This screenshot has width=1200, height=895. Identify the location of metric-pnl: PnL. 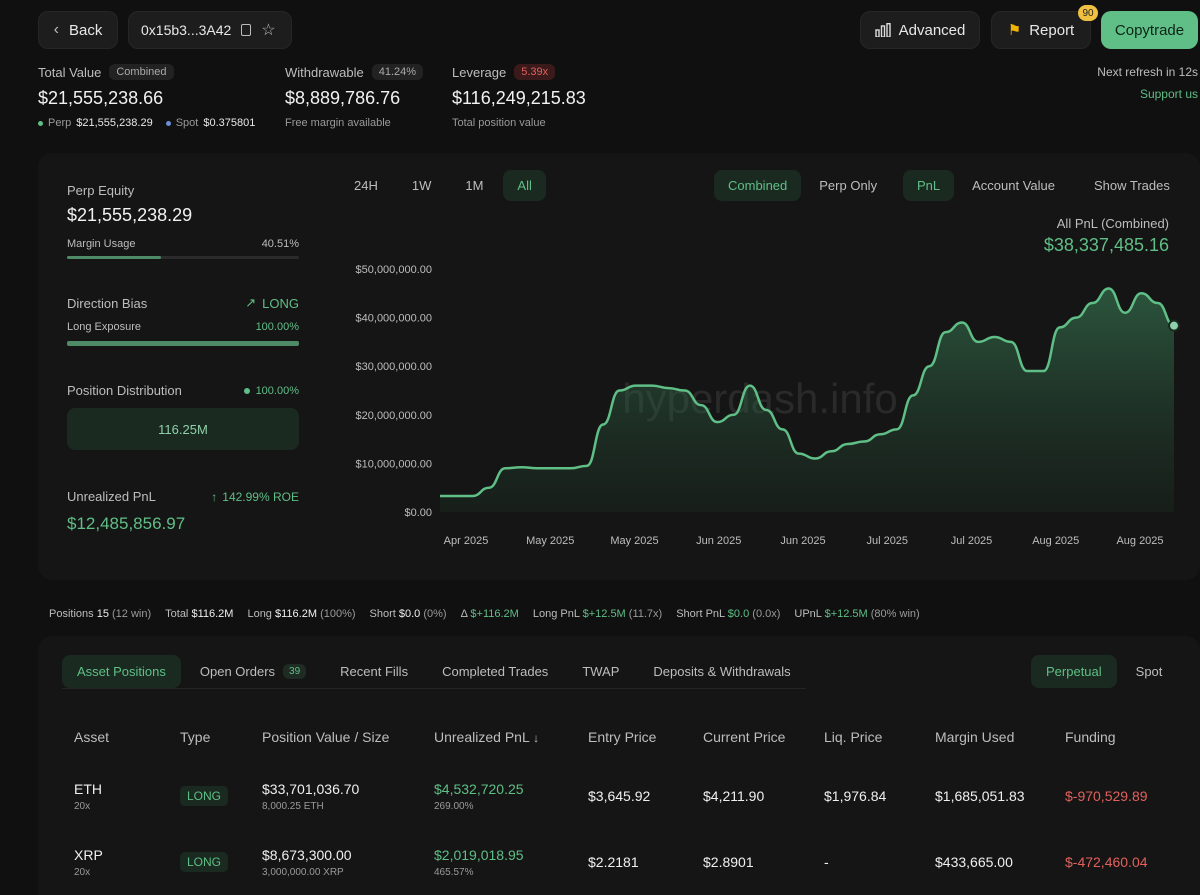
(929, 185).